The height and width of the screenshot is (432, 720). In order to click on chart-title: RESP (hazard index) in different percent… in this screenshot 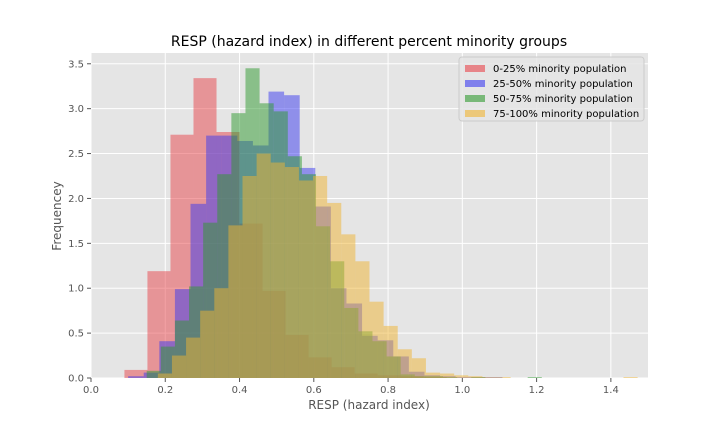, I will do `click(369, 42)`.